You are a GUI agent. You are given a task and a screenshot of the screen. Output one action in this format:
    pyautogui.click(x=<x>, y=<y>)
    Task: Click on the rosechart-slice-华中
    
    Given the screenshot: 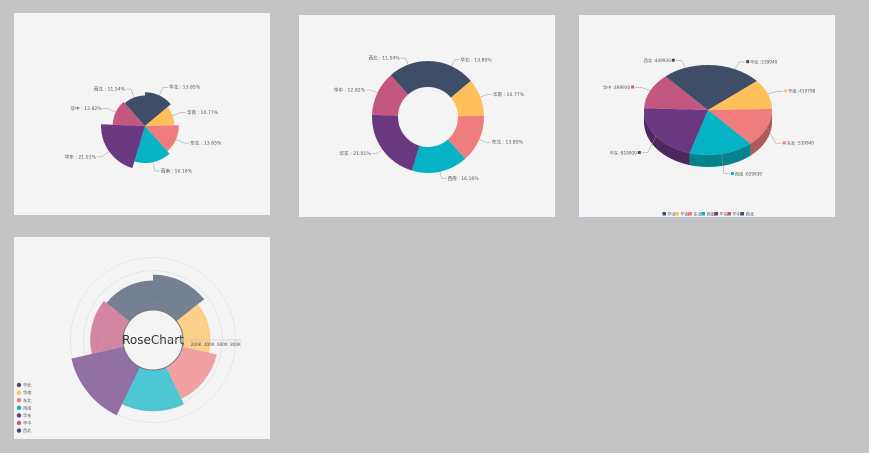 What is the action you would take?
    pyautogui.click(x=110, y=327)
    